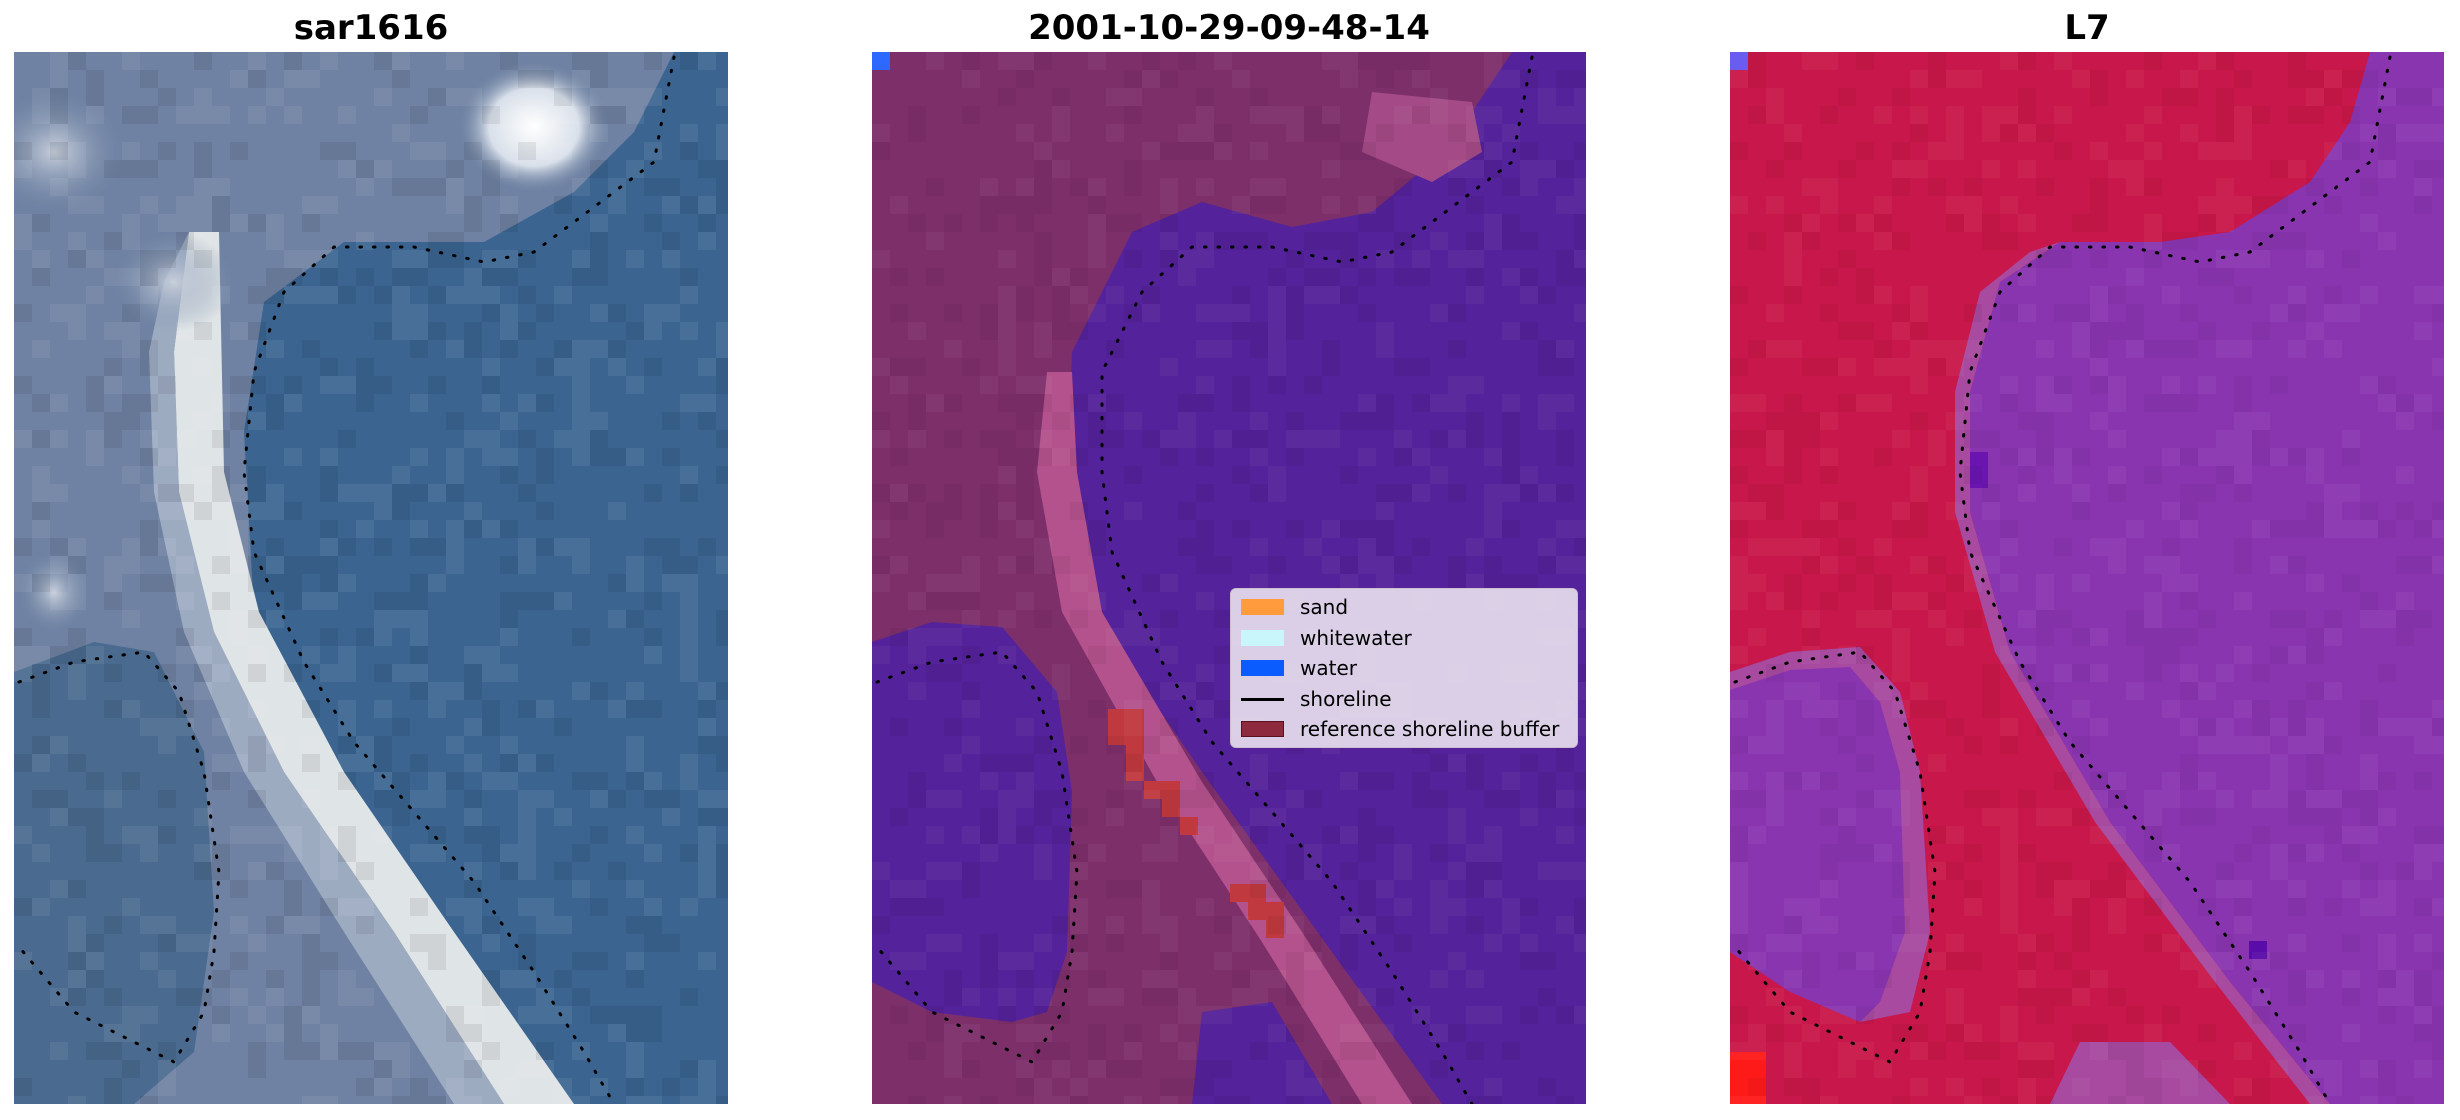  What do you see at coordinates (1346, 699) in the screenshot?
I see `legend-label: shoreline` at bounding box center [1346, 699].